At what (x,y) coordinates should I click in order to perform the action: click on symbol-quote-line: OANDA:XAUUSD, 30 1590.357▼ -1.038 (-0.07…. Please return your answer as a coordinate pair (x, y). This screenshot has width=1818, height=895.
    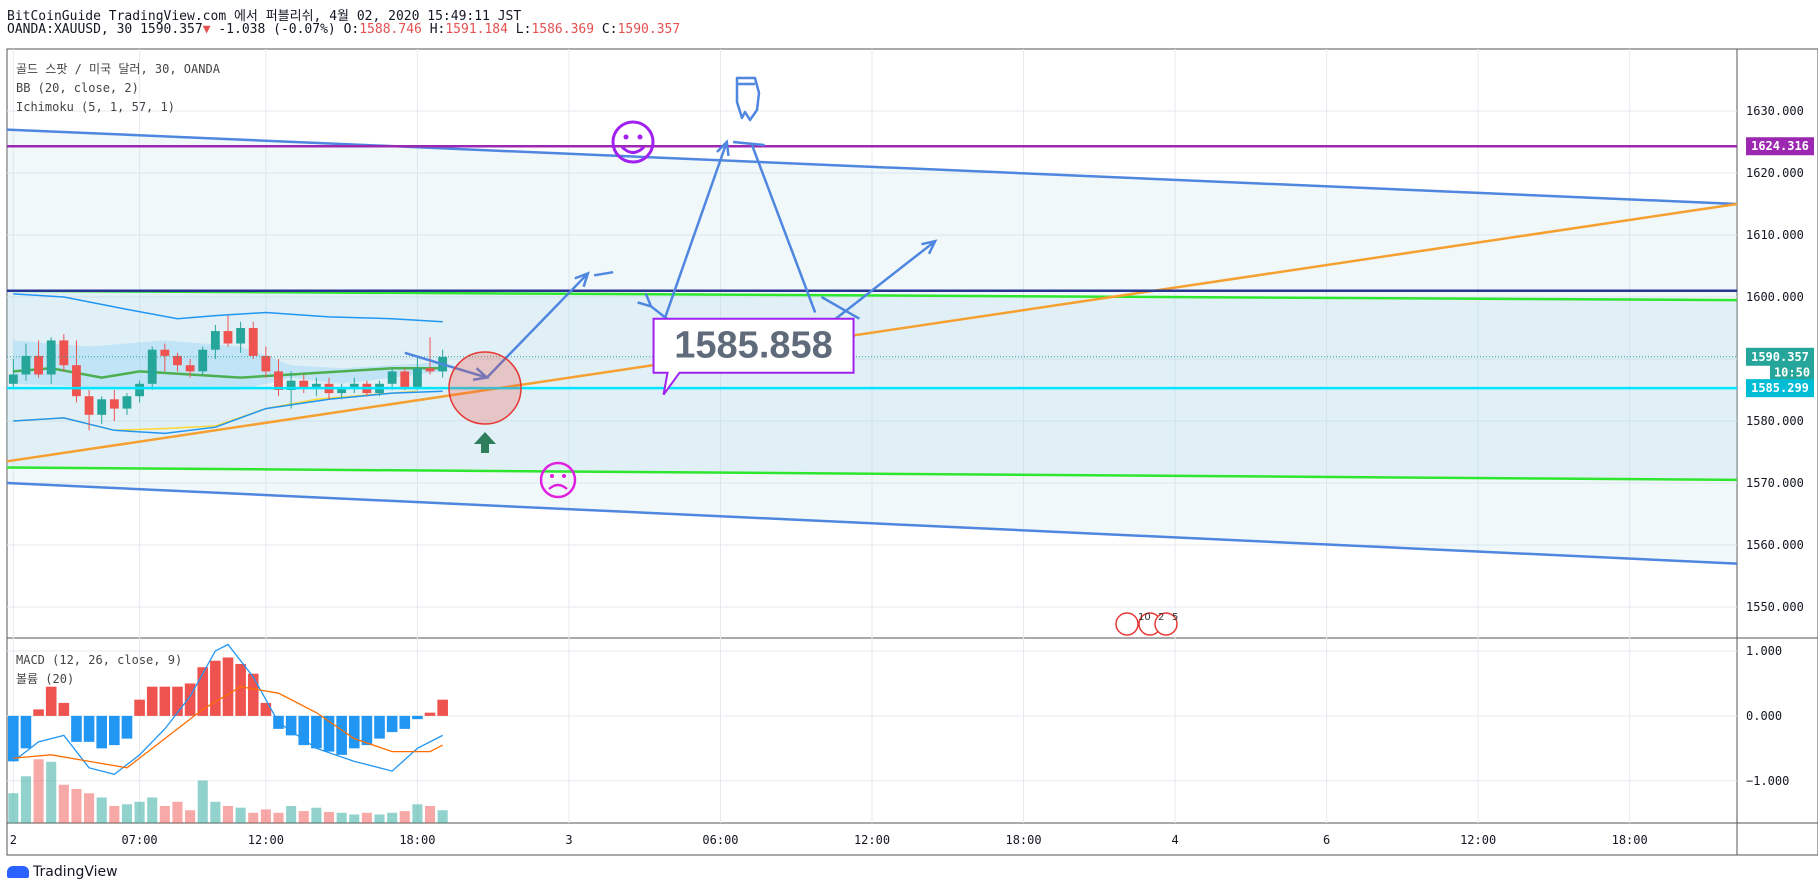
    Looking at the image, I should click on (344, 29).